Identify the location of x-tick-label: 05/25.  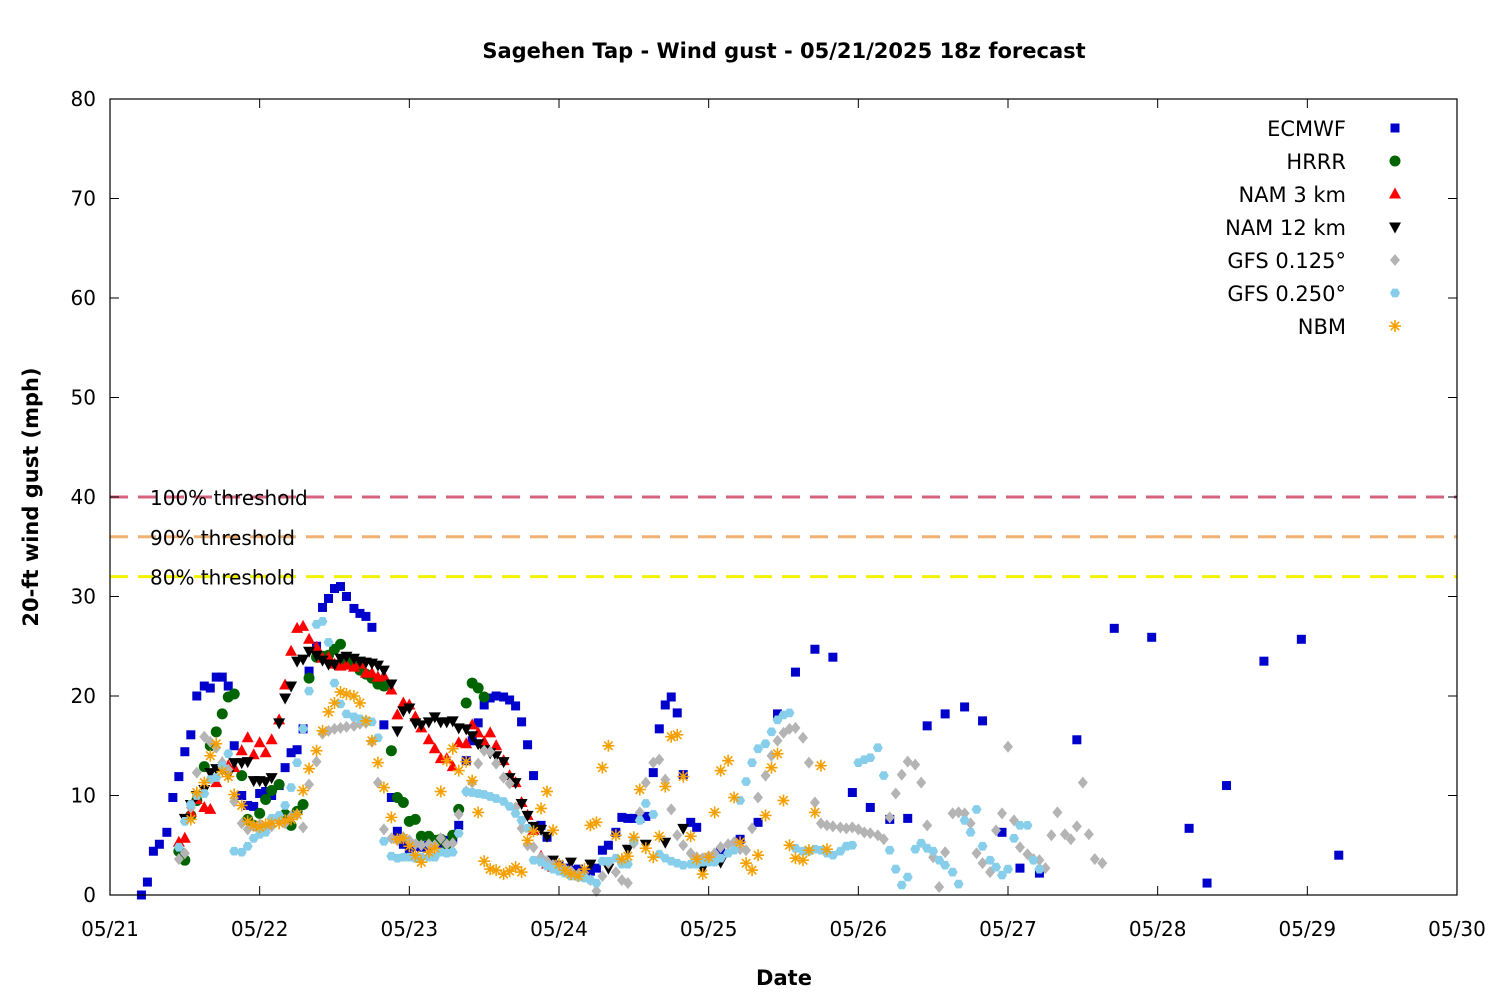
(709, 929).